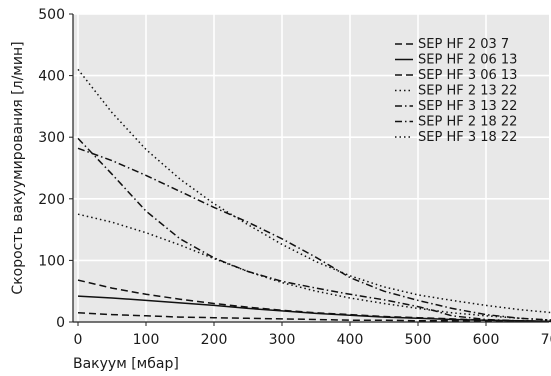 The image size is (551, 376). I want to click on x-tick-label: 300, so click(282, 340).